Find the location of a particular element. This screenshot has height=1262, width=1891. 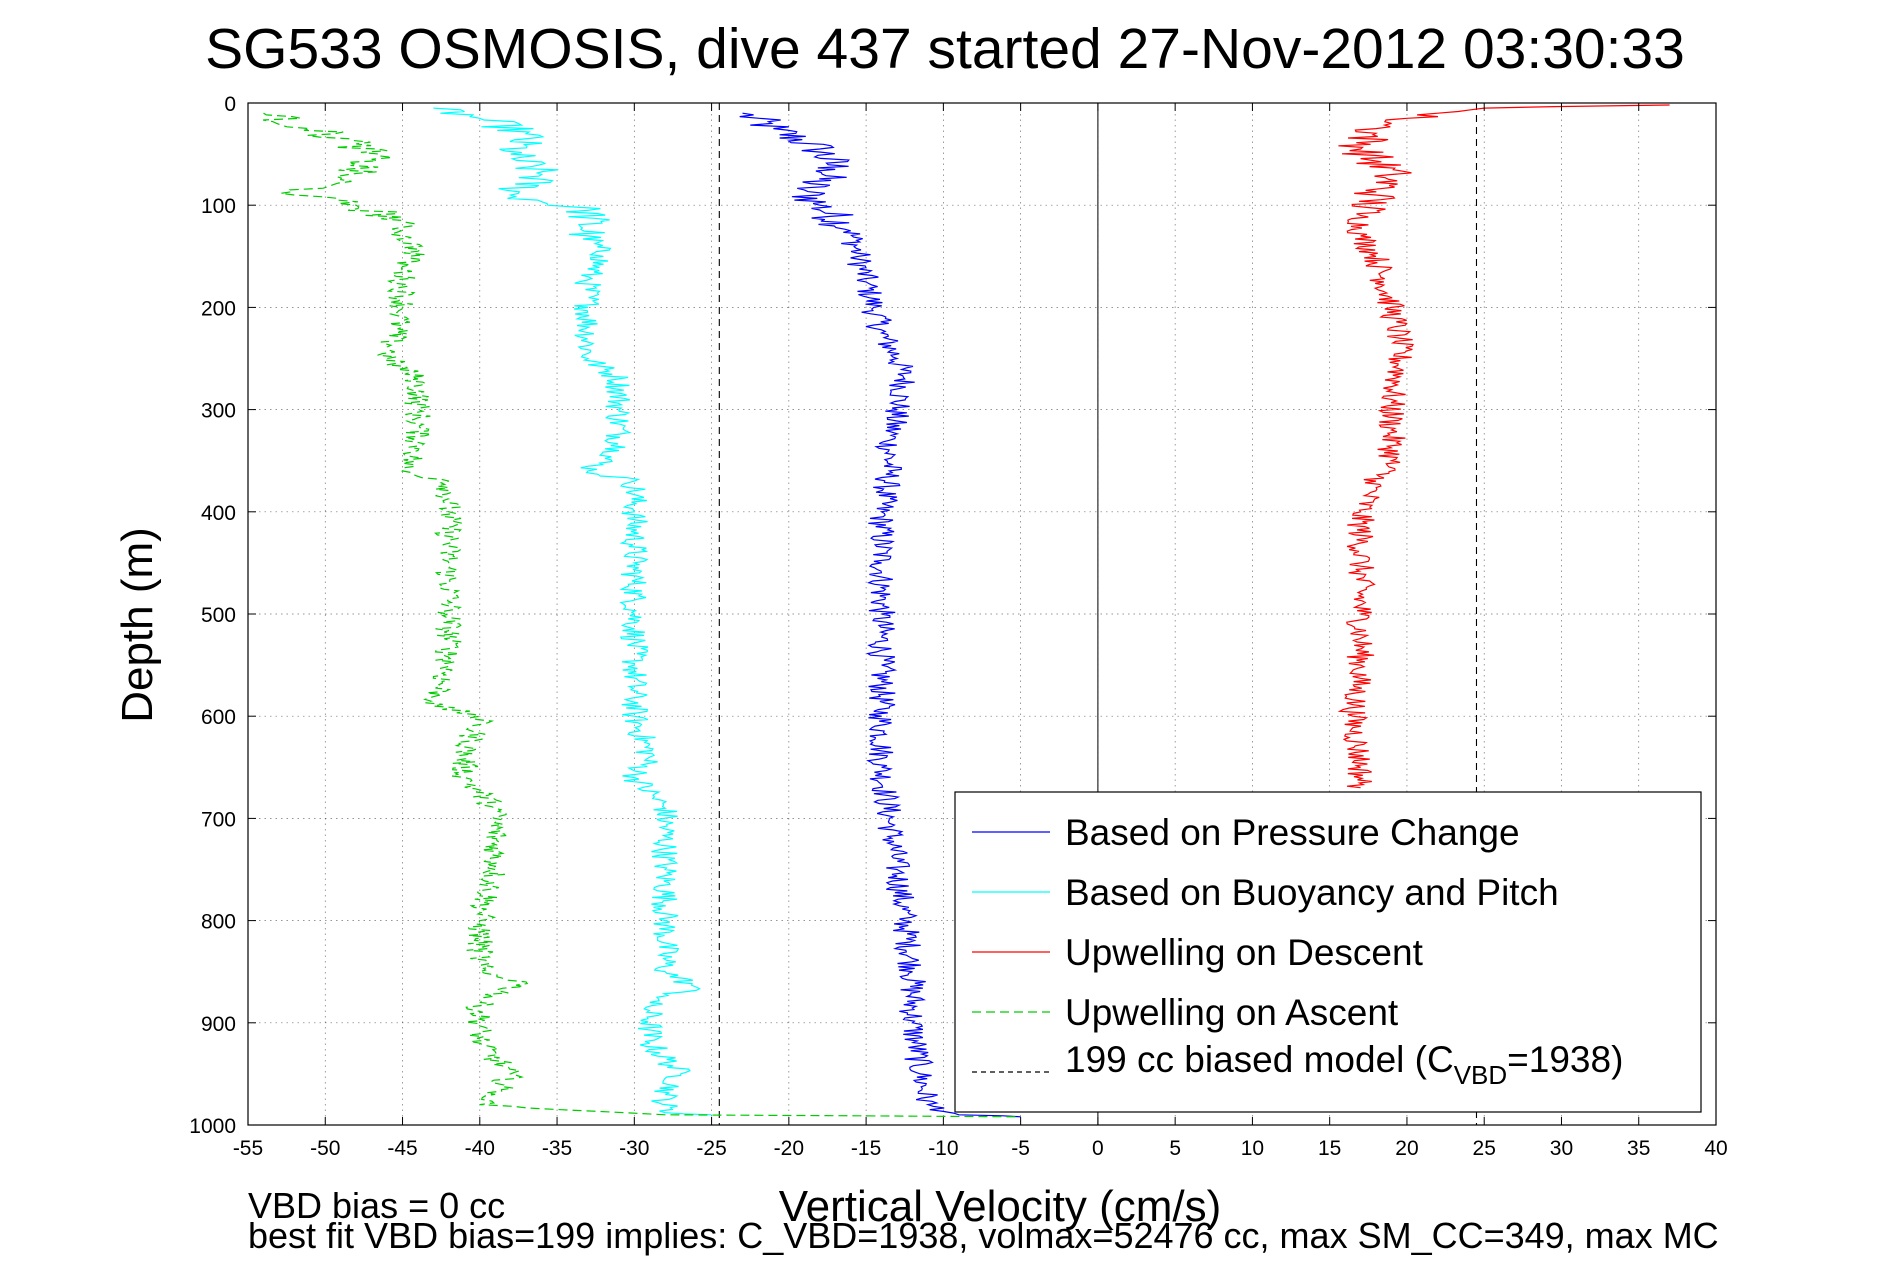

x-tick-label: -5 is located at coordinates (1020, 1148).